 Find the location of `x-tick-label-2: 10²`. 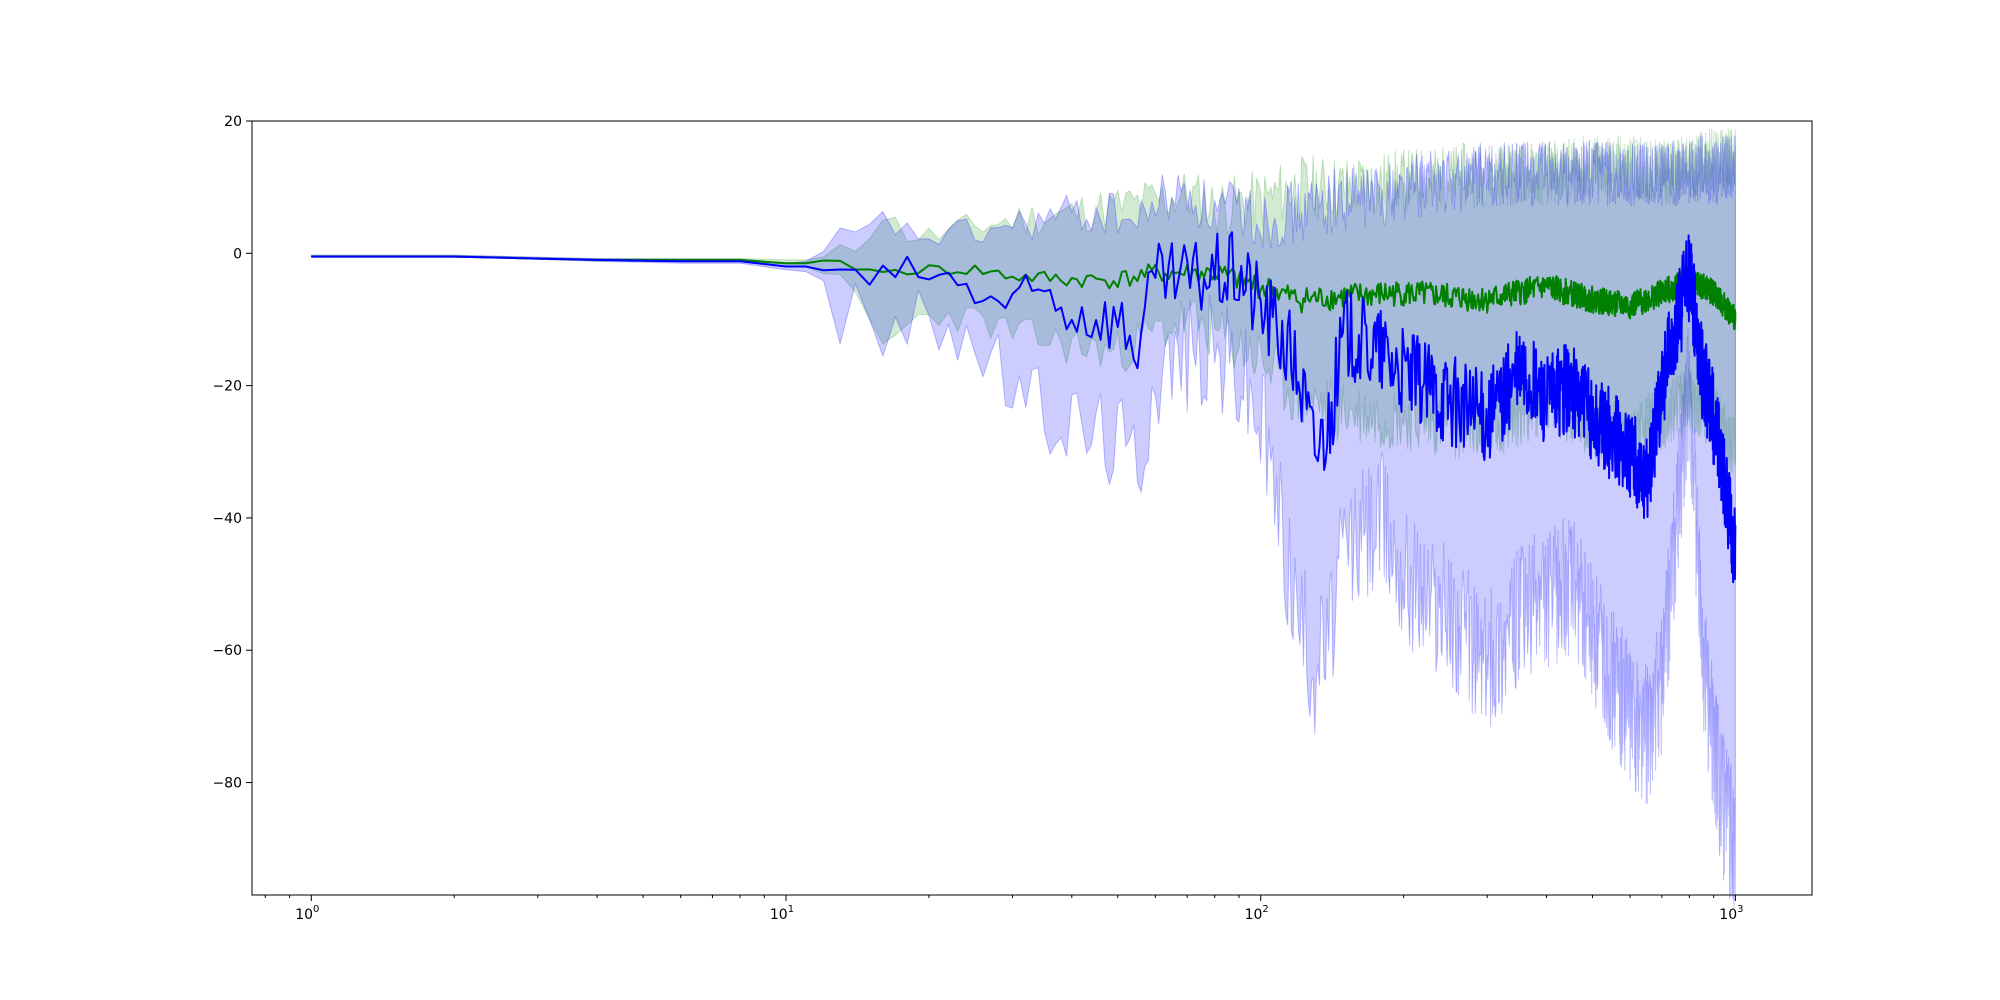

x-tick-label-2: 10² is located at coordinates (1257, 913).